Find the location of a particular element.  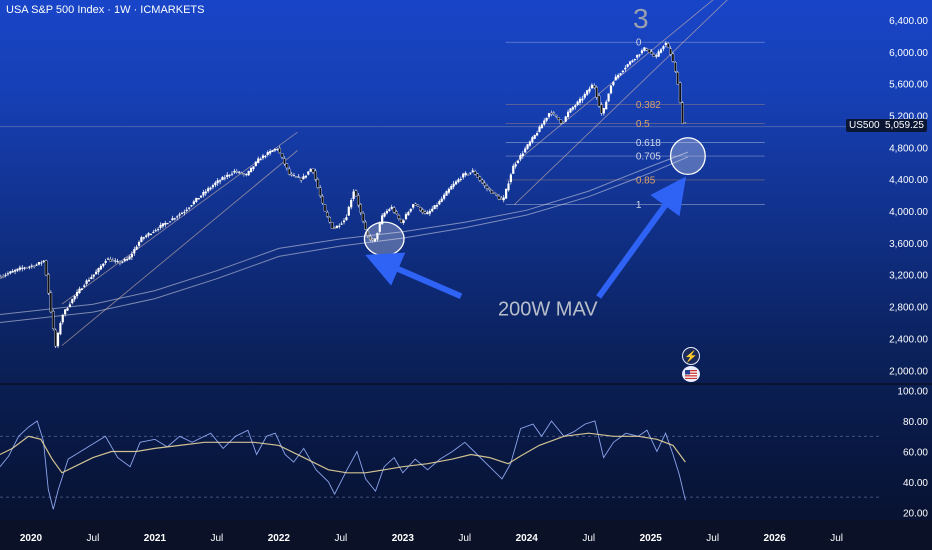

oscillator-line is located at coordinates (343, 465).